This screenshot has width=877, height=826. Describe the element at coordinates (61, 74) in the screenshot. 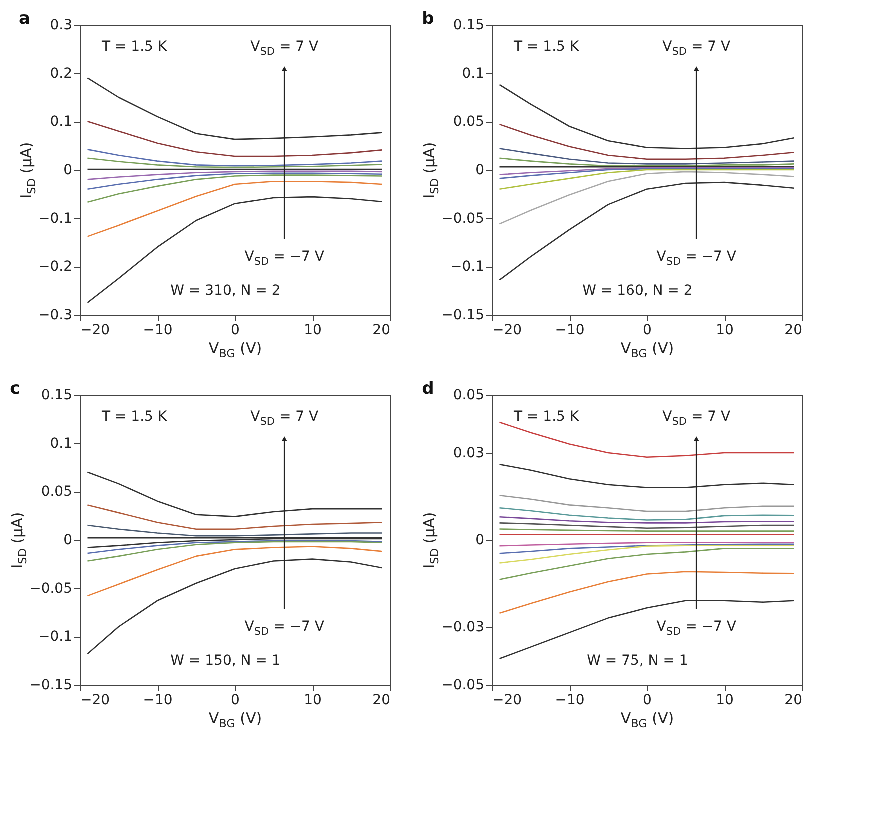

I see `y-tick-label: 0.2` at that location.